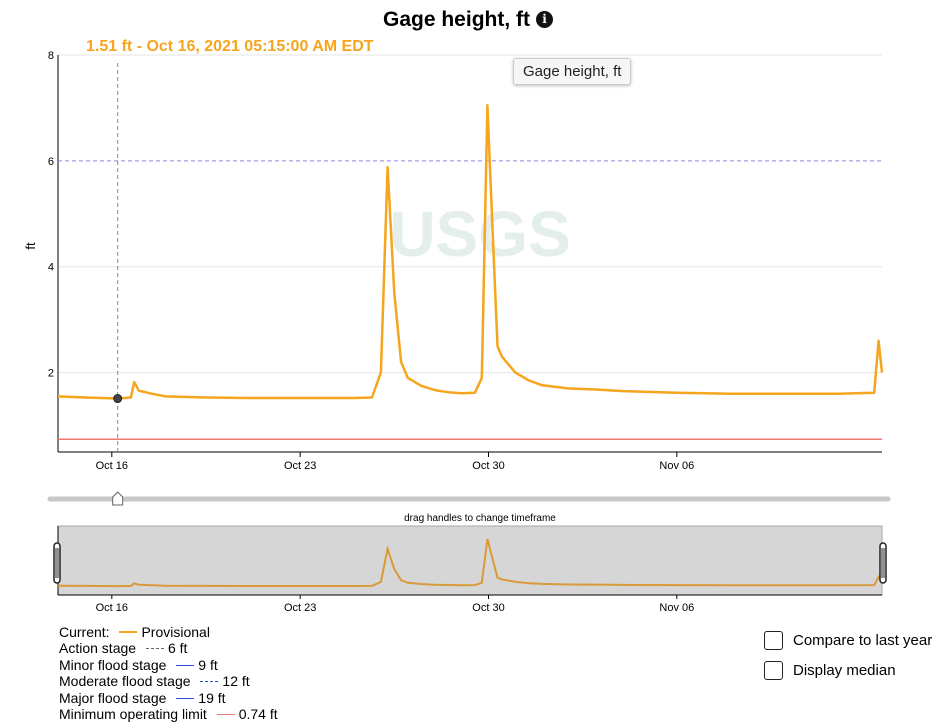  Describe the element at coordinates (258, 714) in the screenshot. I see `legend-row-value: 0.74 ft` at that location.